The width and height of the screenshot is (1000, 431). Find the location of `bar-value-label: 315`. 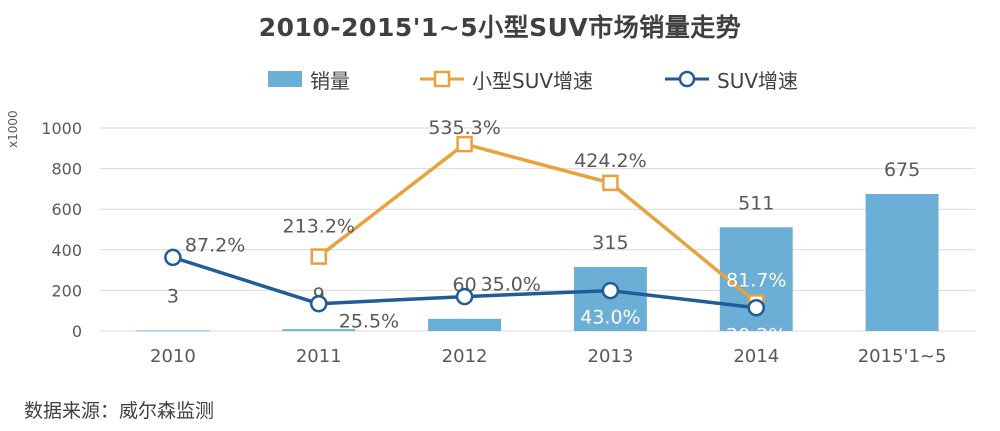

bar-value-label: 315 is located at coordinates (610, 243).